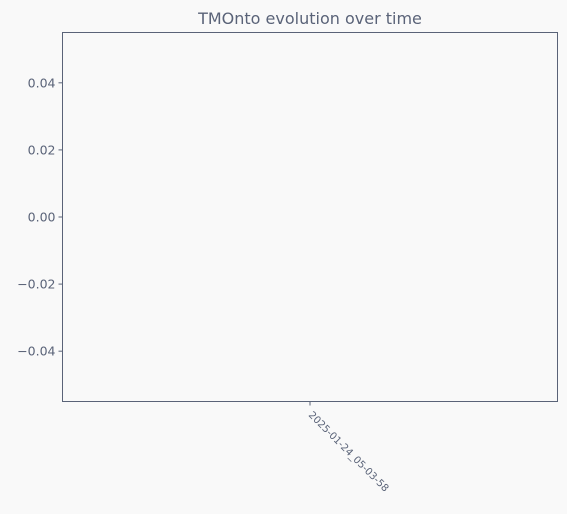  What do you see at coordinates (348, 452) in the screenshot?
I see `x-tick-label: 2025-01-24_05-03-58` at bounding box center [348, 452].